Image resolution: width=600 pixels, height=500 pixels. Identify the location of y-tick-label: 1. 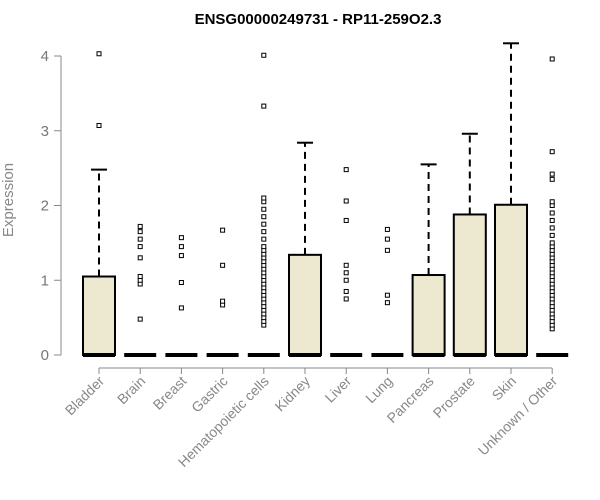
(45, 280).